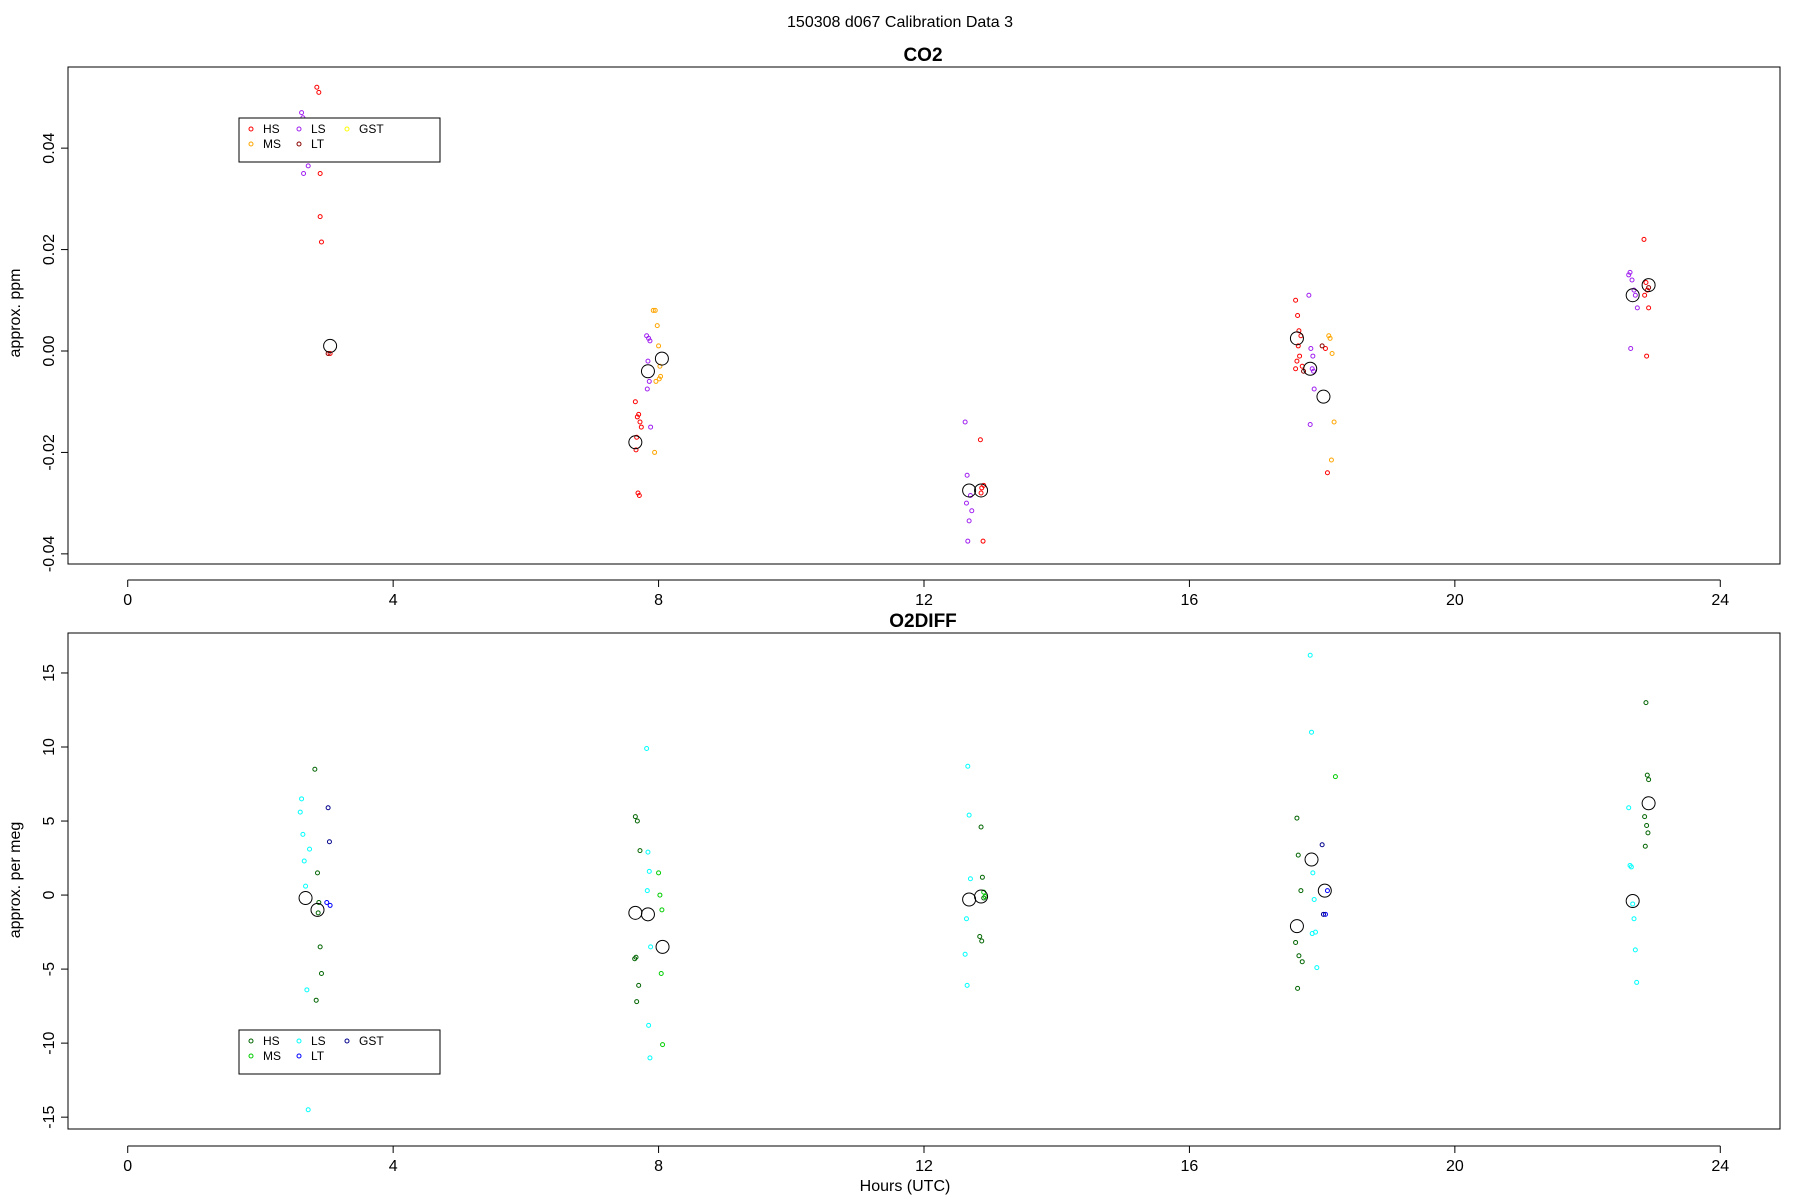  What do you see at coordinates (49, 1042) in the screenshot?
I see `o2diff-y-tick-label: -10` at bounding box center [49, 1042].